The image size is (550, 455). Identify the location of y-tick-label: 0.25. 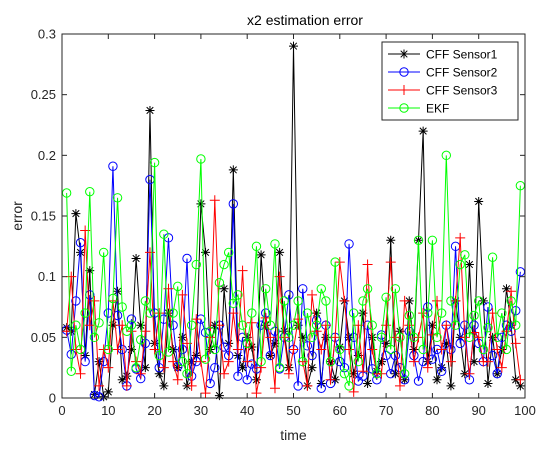
(43, 94).